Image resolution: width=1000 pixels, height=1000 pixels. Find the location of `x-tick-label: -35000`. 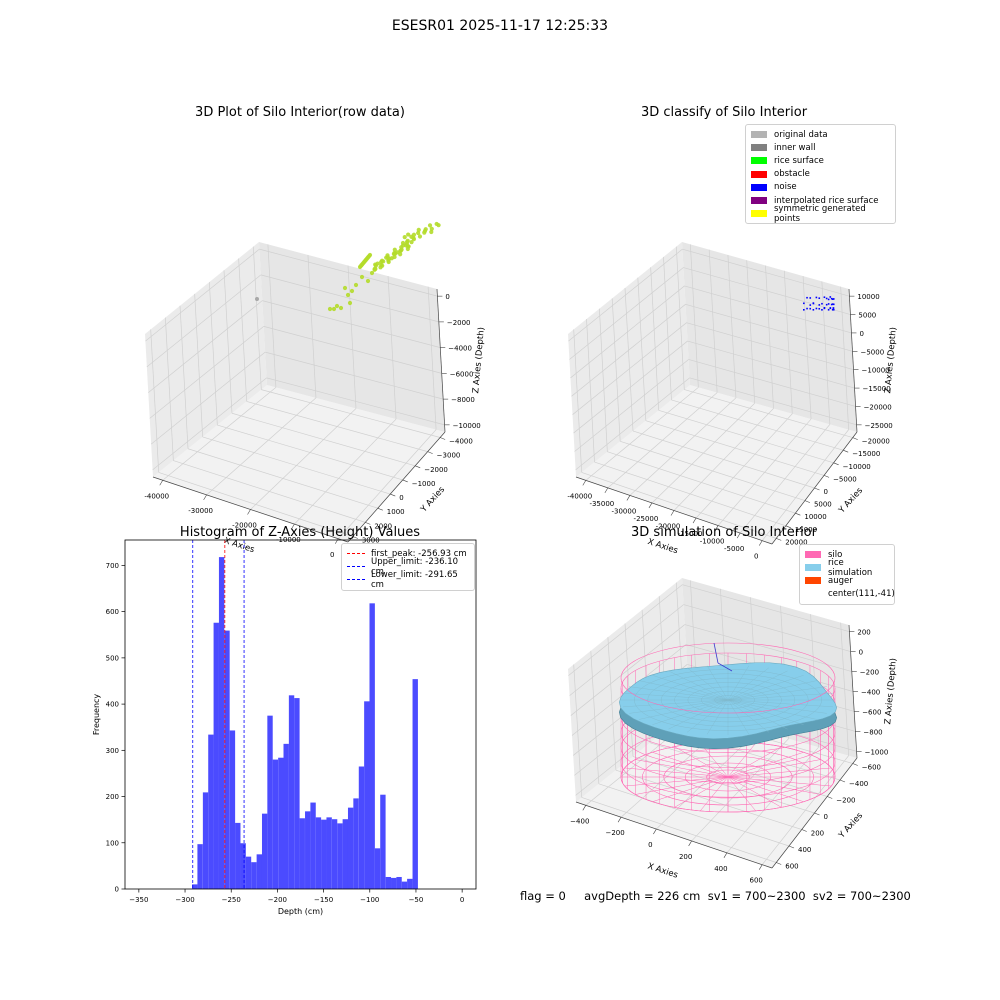

x-tick-label: -35000 is located at coordinates (601, 504).